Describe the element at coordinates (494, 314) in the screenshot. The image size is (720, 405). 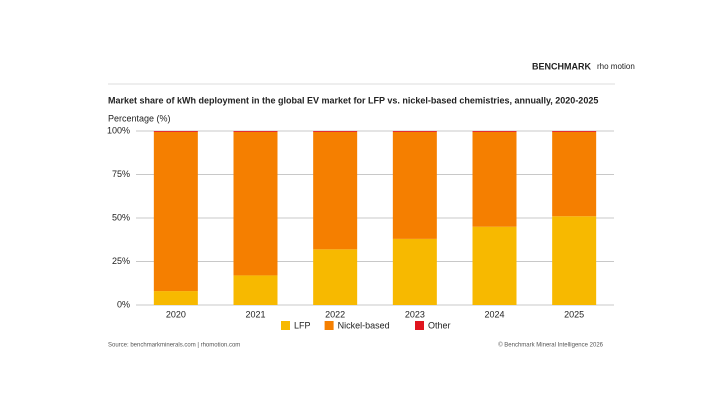
I see `x-tick-label: 2024` at that location.